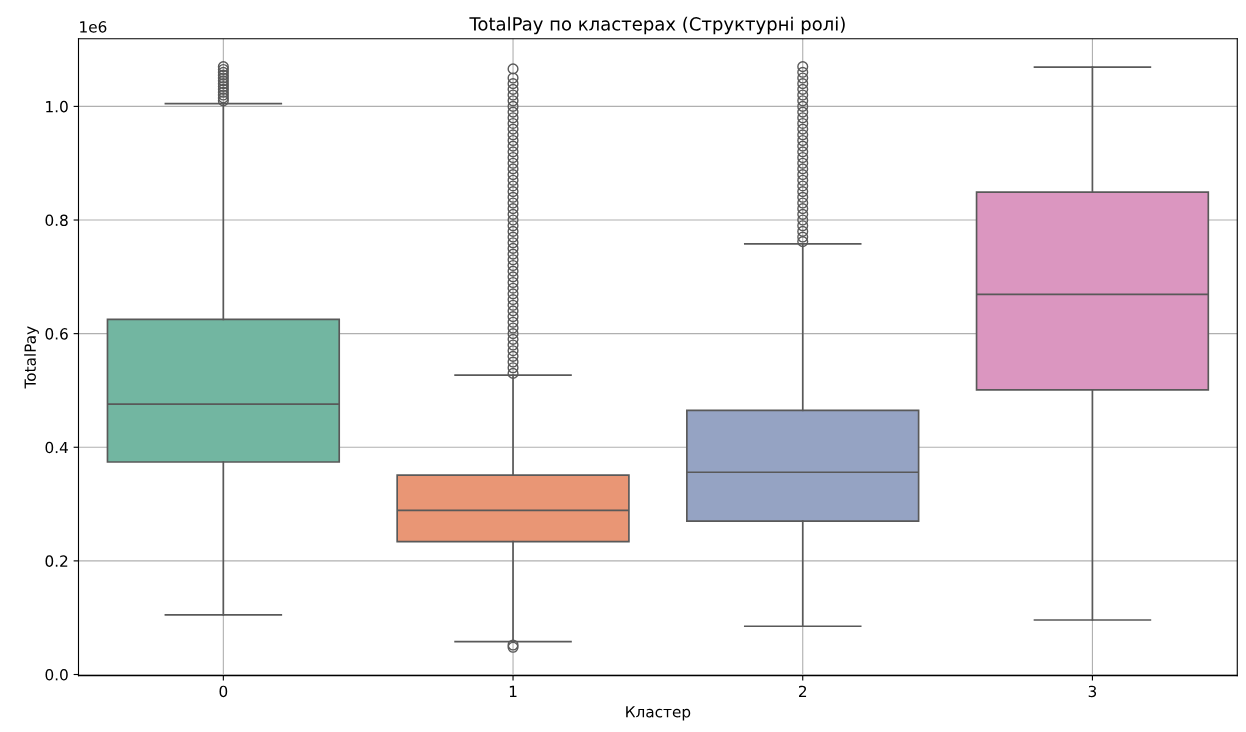  What do you see at coordinates (223, 691) in the screenshot?
I see `x-tick-label: 0` at bounding box center [223, 691].